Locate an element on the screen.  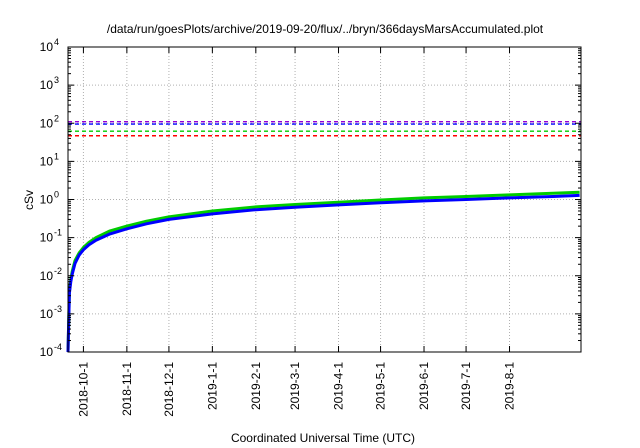
x-tick-label: 2018-11-1 is located at coordinates (127, 389).